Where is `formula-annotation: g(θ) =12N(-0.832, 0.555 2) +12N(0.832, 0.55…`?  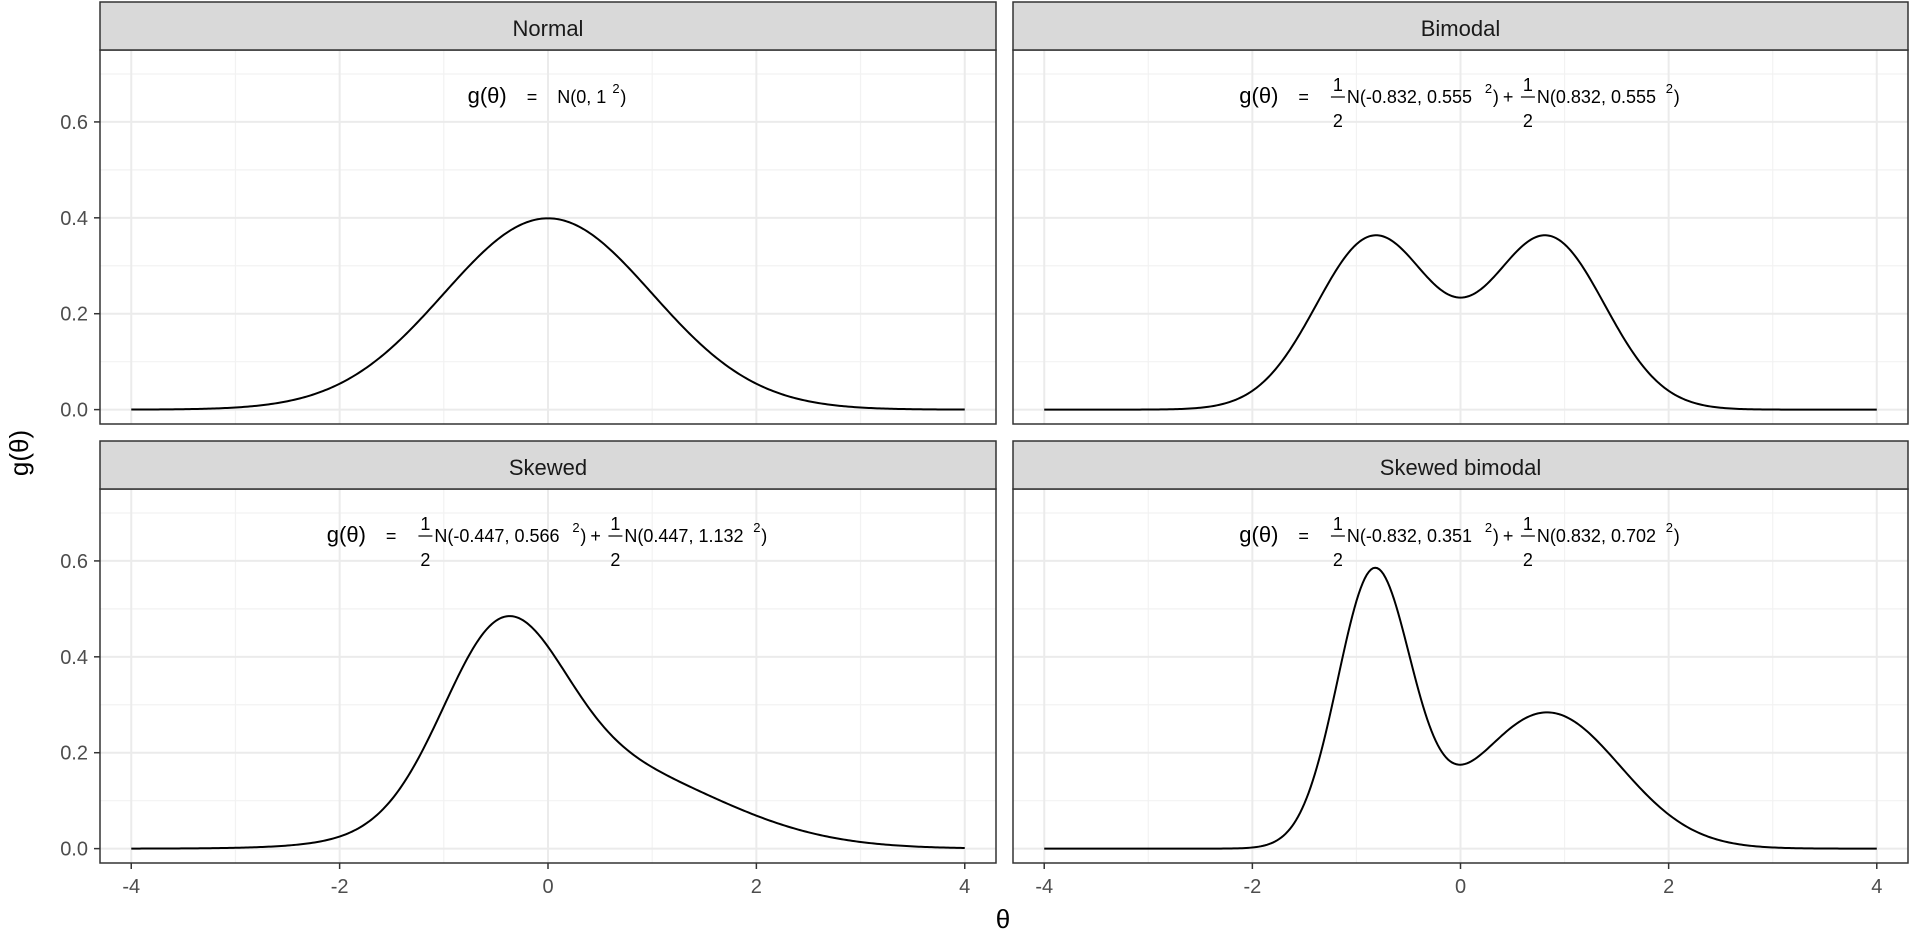 formula-annotation: g(θ) =12N(-0.832, 0.555 2) +12N(0.832, 0.55… is located at coordinates (1459, 103).